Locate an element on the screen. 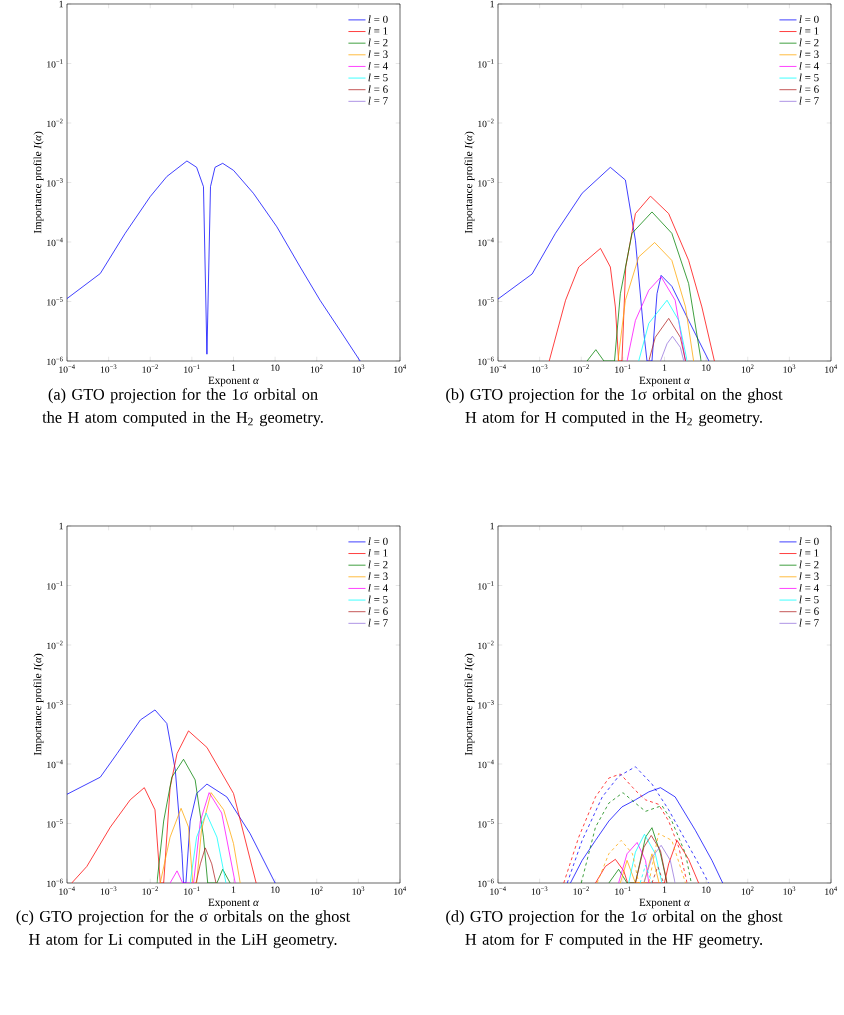 The height and width of the screenshot is (1015, 844). text: (c) GTO projection for the σ orbitals on the ghost H atom for Li computed in the LiH geometry. is located at coordinates (183, 929).